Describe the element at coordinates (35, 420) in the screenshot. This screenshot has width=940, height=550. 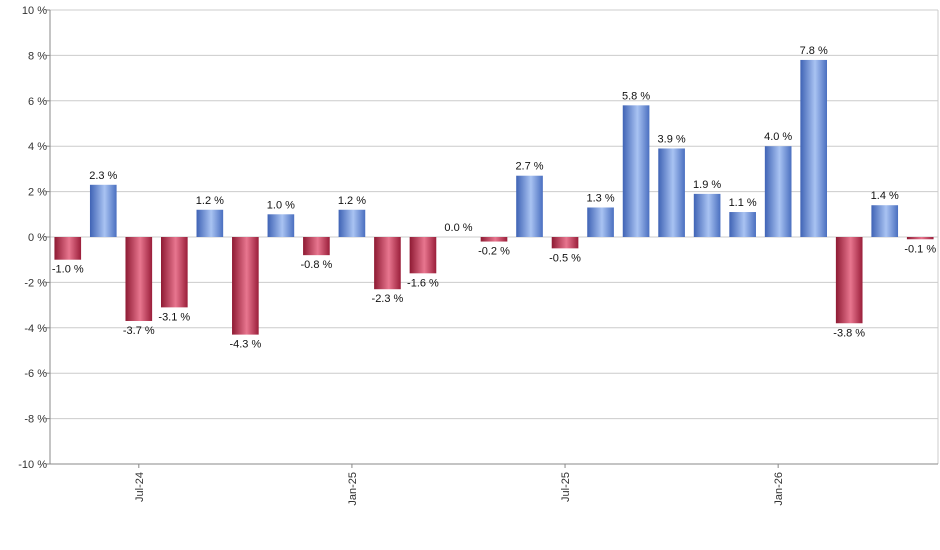
I see `y-tick-label: -8 %` at that location.